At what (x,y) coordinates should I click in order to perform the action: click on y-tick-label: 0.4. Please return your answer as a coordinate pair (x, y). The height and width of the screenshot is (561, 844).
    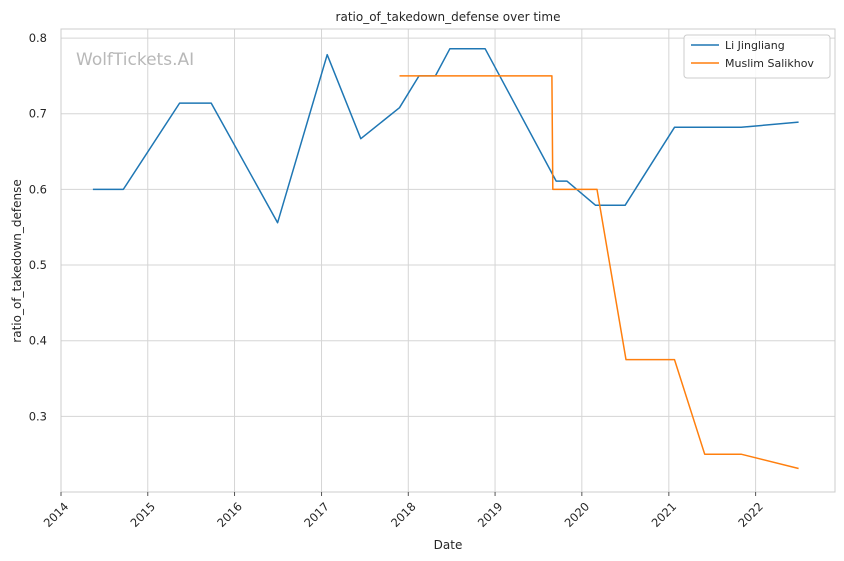
    Looking at the image, I should click on (38, 341).